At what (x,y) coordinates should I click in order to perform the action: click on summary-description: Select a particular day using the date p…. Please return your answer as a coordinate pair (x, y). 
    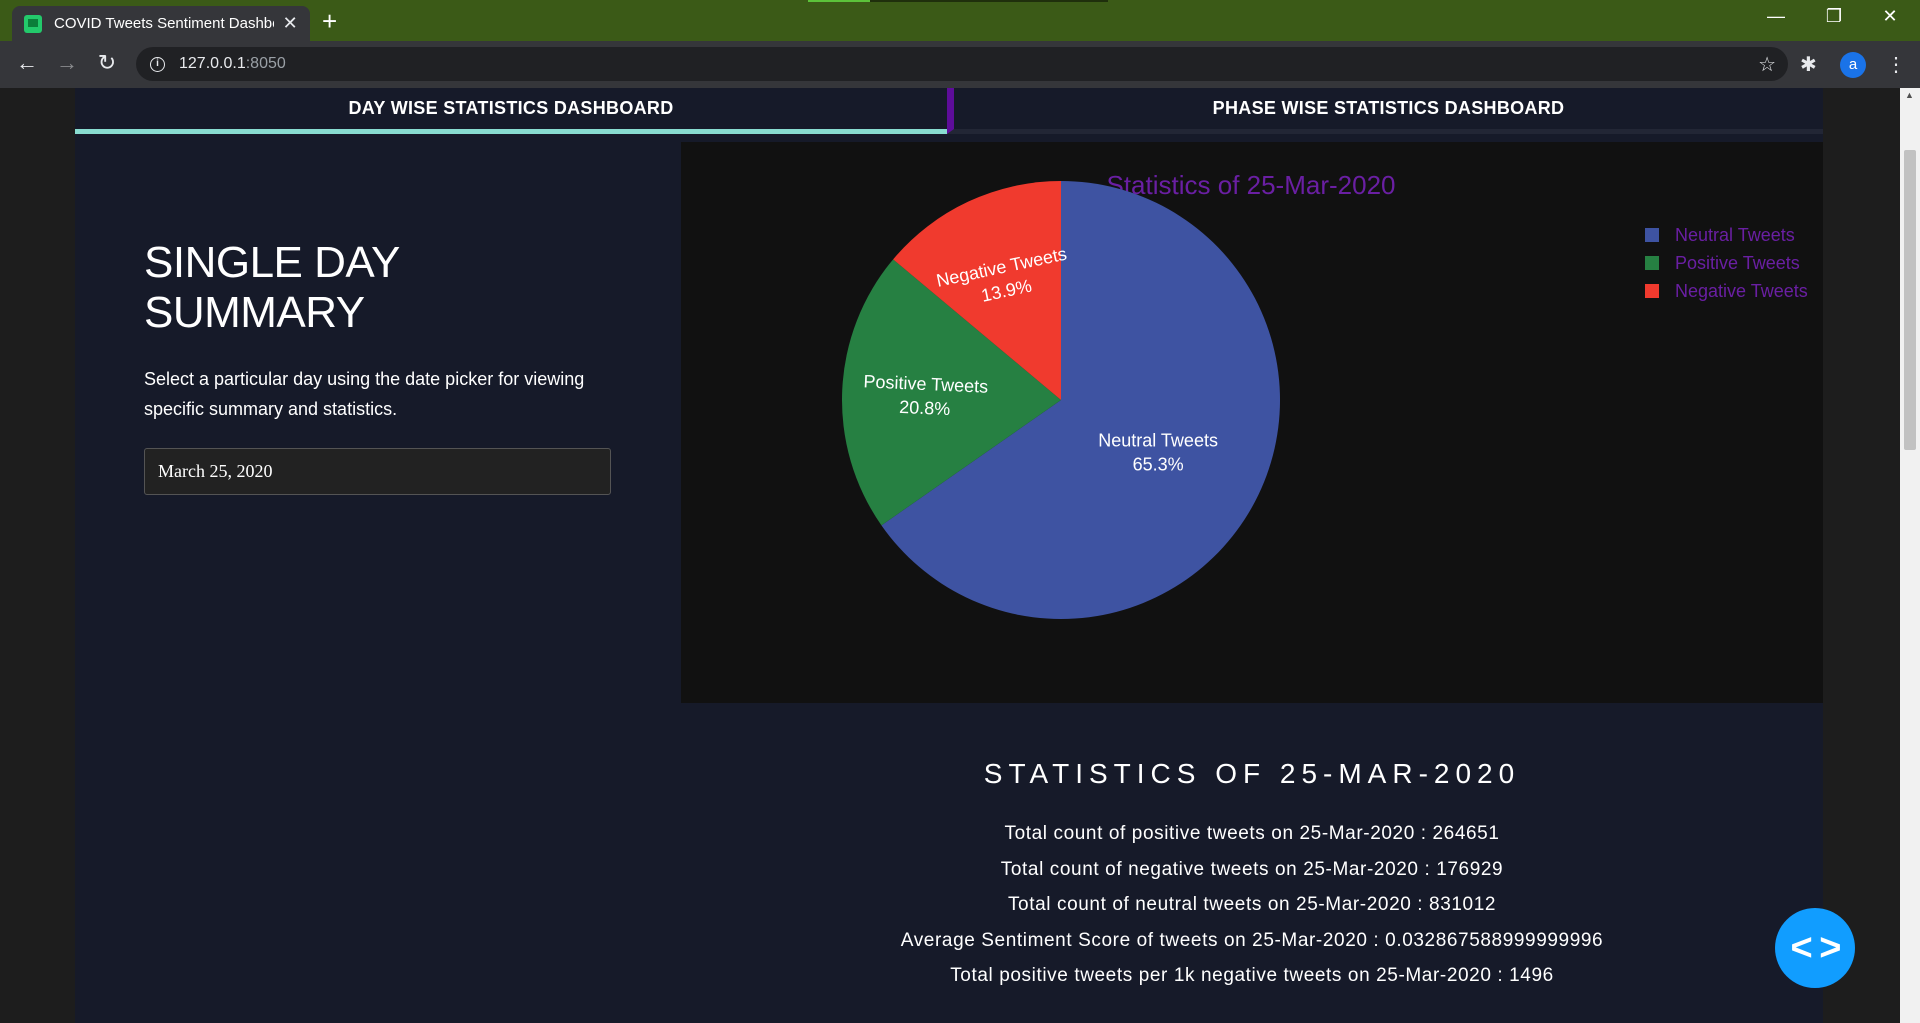
    Looking at the image, I should click on (364, 394).